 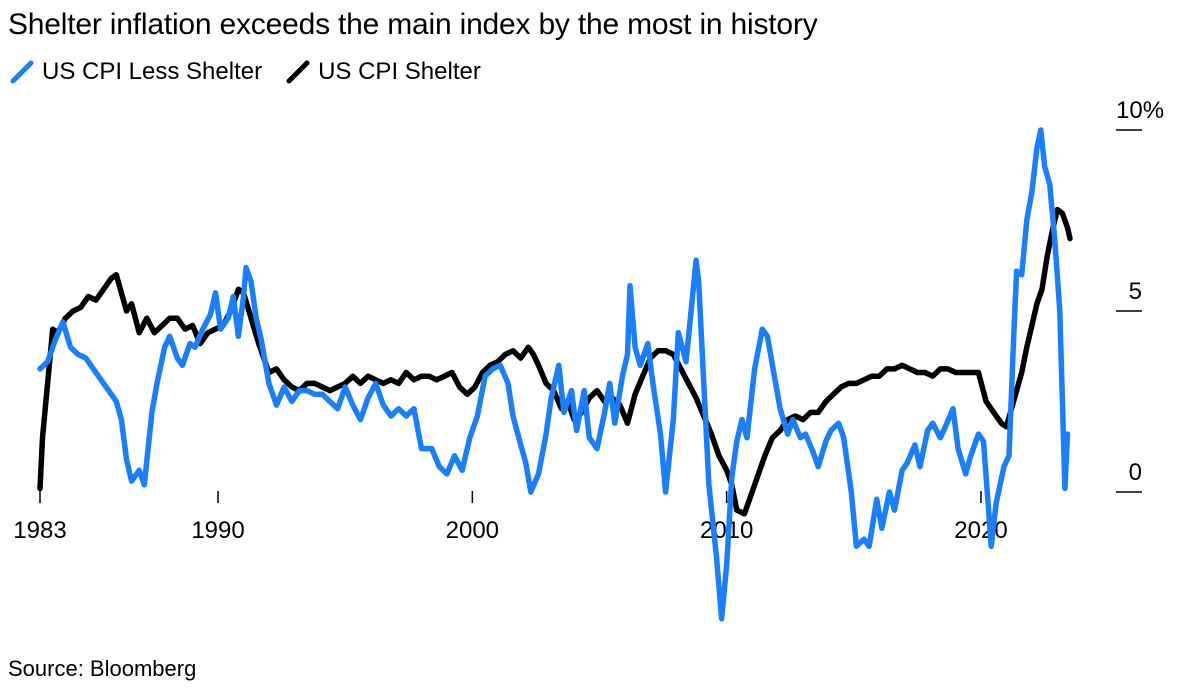 I want to click on legend-item-less-shelter: US CPI Less Shelter, so click(x=135, y=72).